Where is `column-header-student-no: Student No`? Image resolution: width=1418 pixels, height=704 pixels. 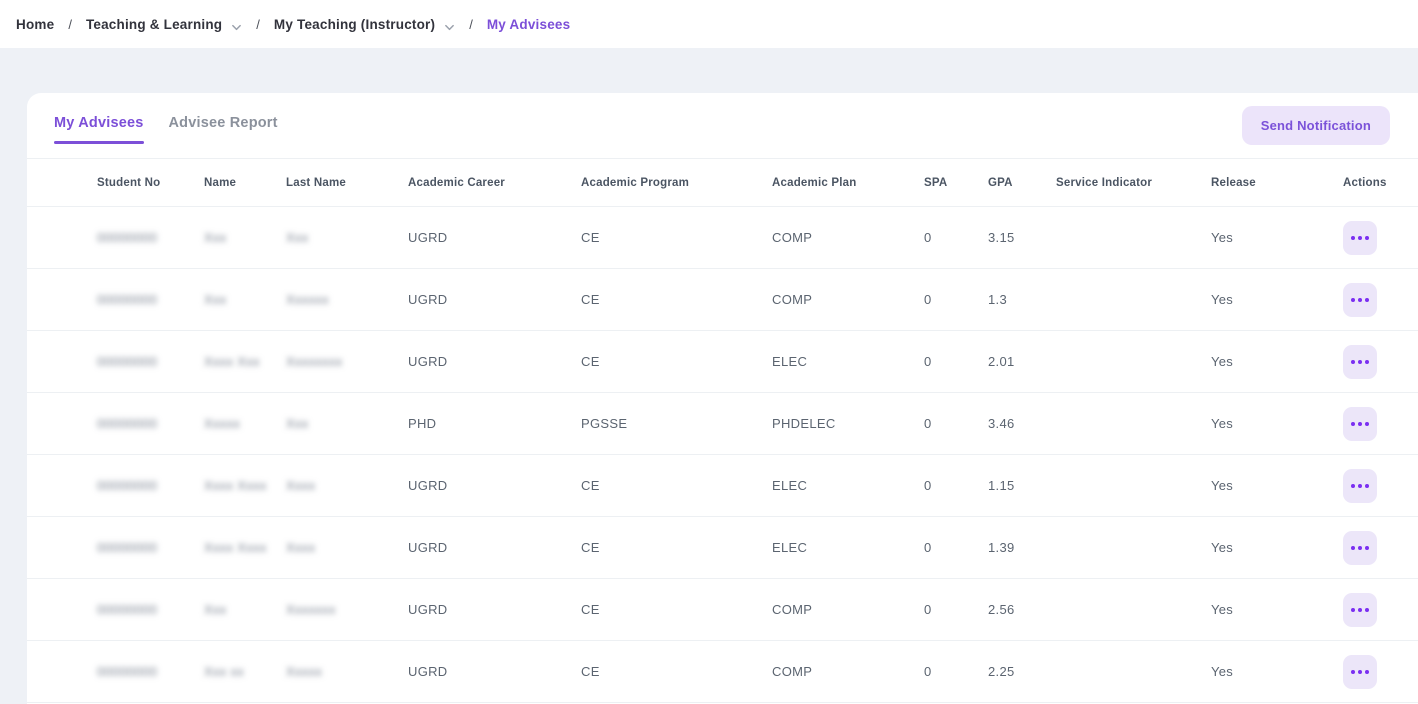
column-header-student-no: Student No is located at coordinates (129, 182).